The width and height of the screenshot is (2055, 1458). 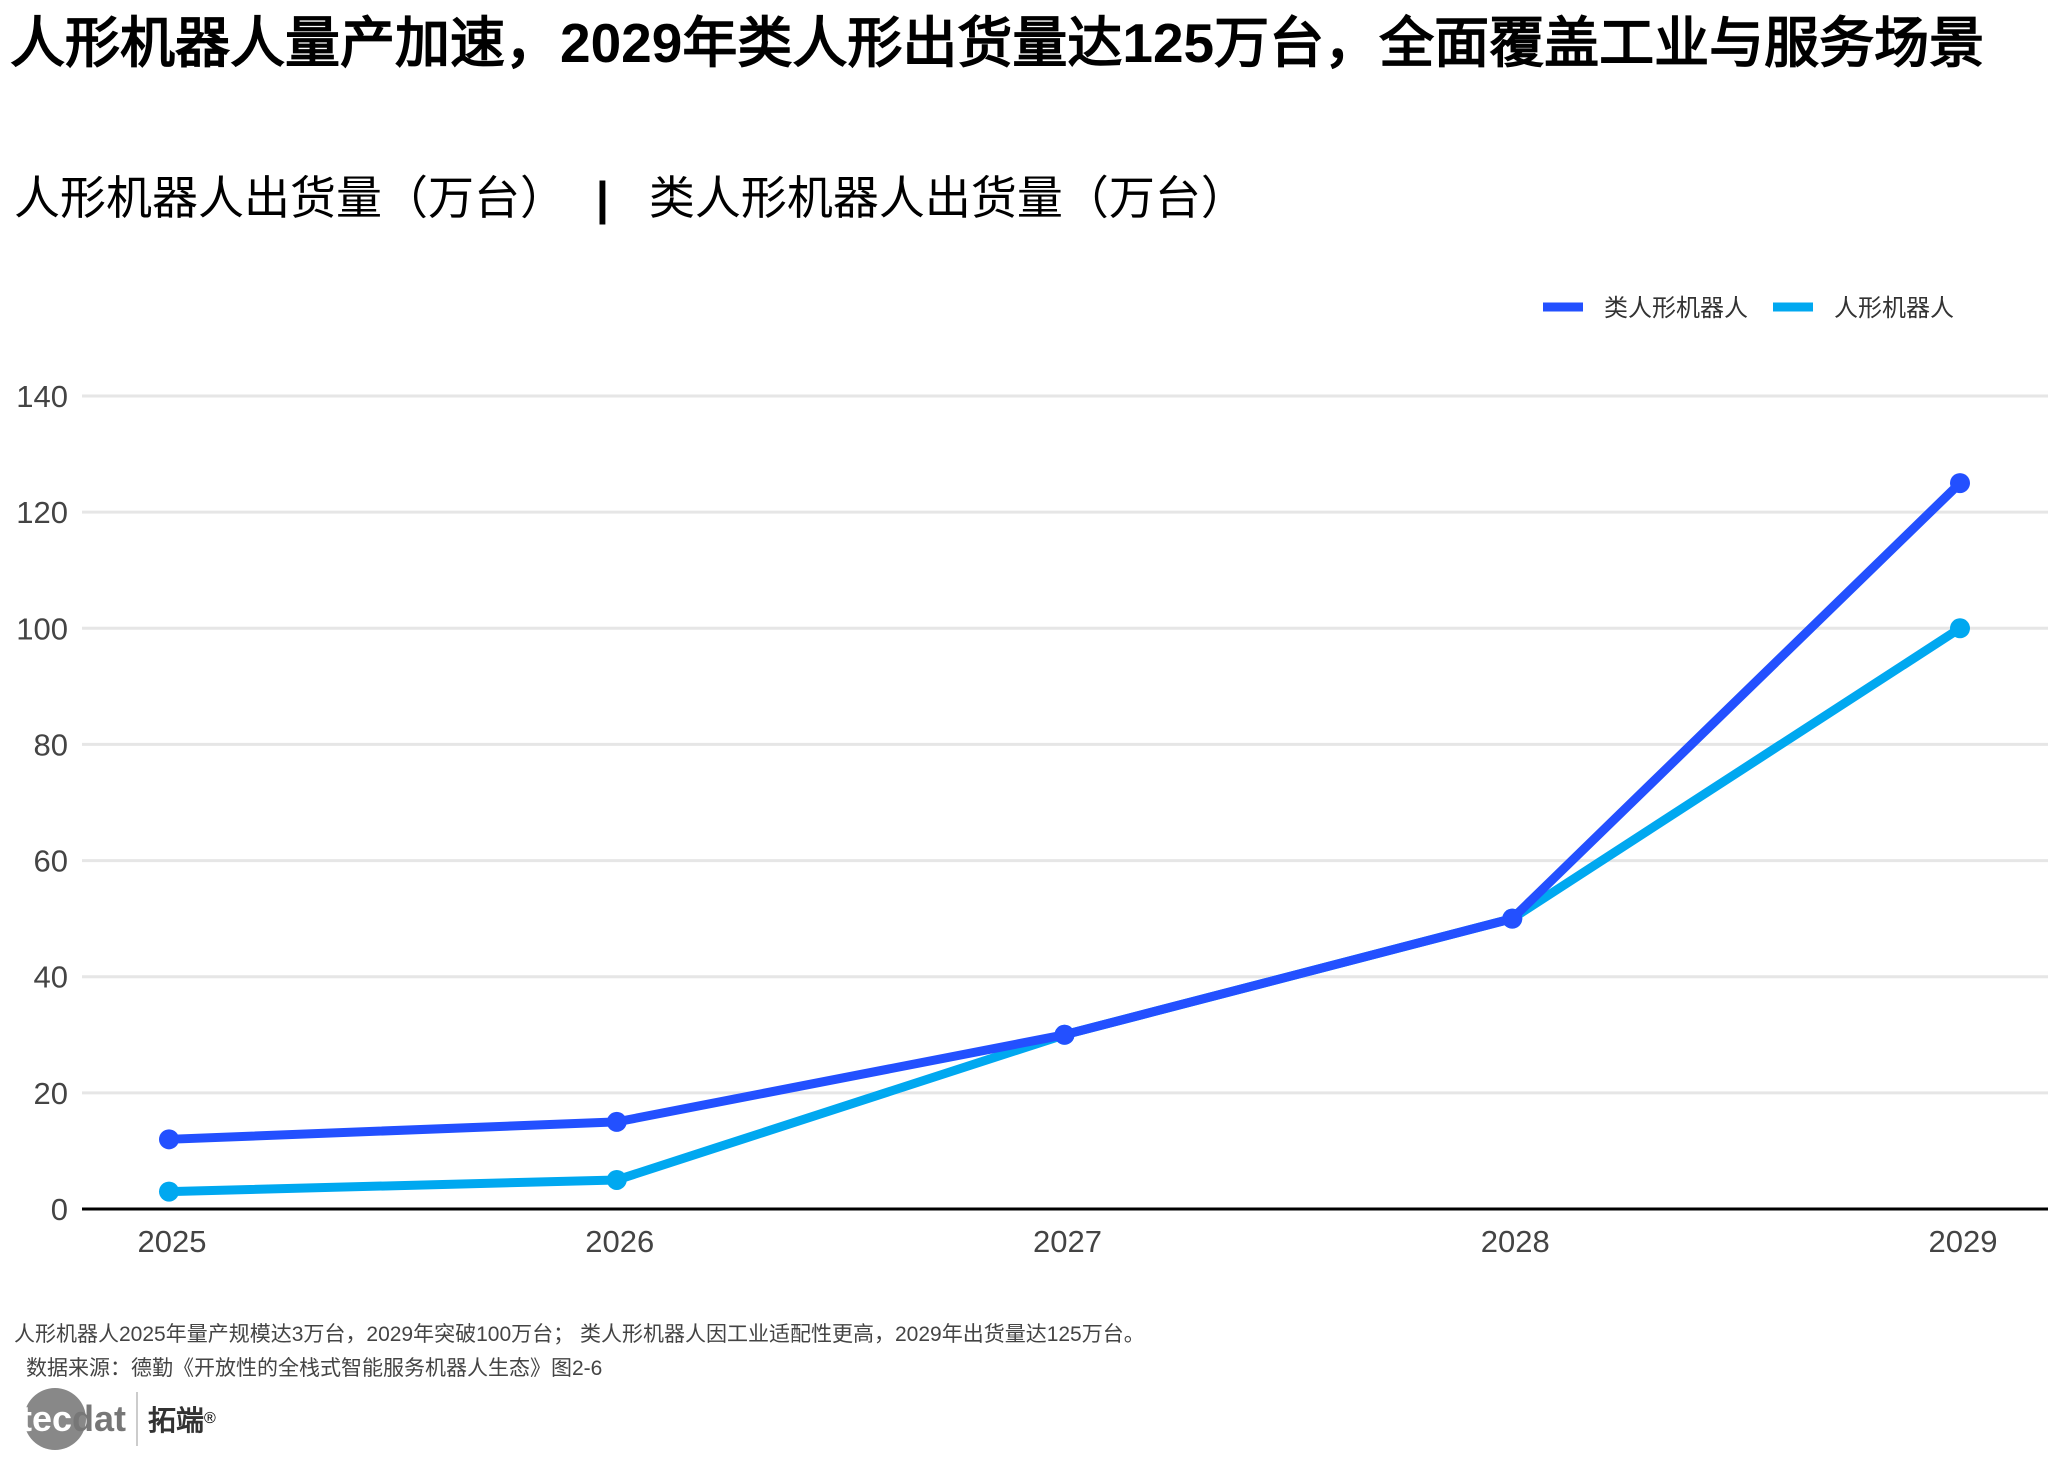 I want to click on y-tick-label: 60, so click(x=51, y=861).